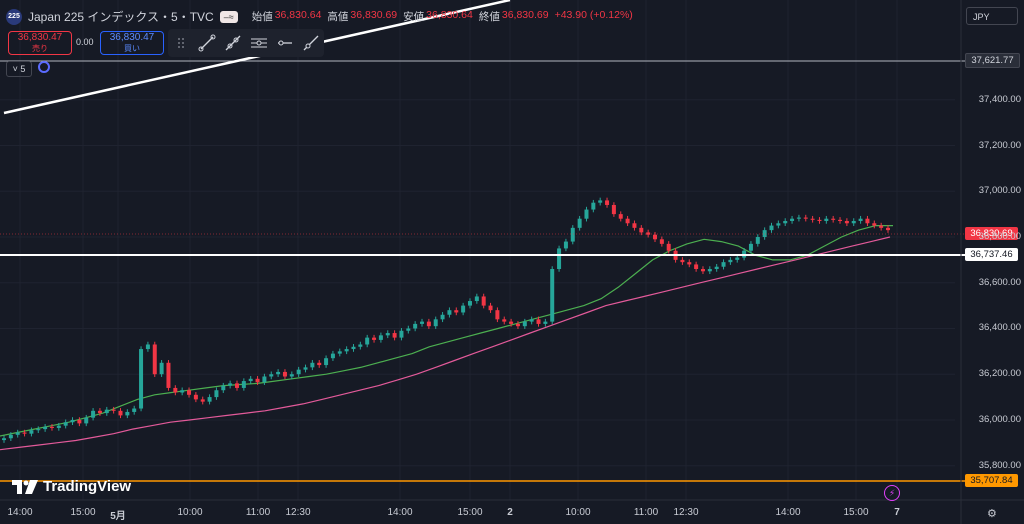  I want to click on ray-icon, so click(233, 43).